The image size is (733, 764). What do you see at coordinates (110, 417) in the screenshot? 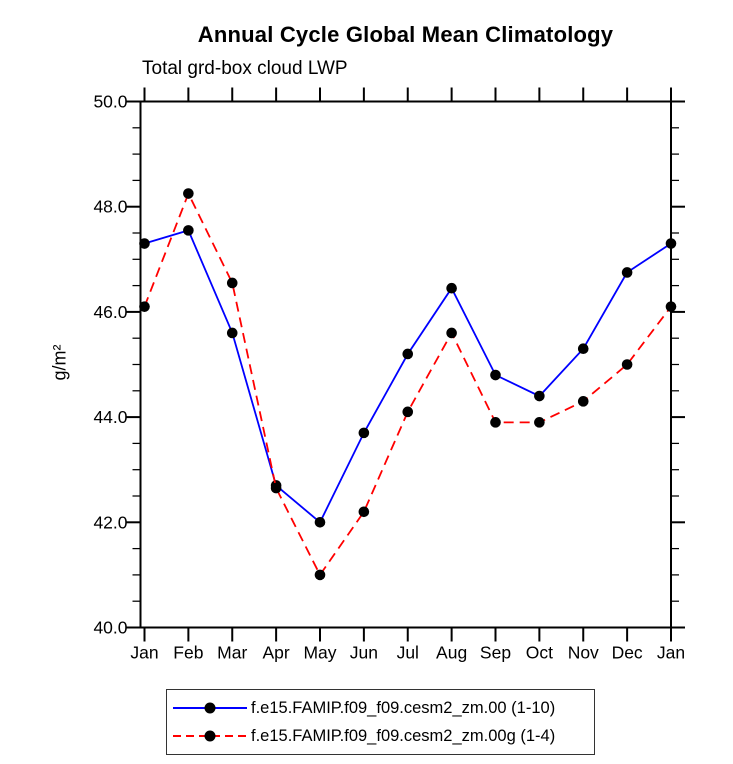
I see `y-tick-label: 44.0` at bounding box center [110, 417].